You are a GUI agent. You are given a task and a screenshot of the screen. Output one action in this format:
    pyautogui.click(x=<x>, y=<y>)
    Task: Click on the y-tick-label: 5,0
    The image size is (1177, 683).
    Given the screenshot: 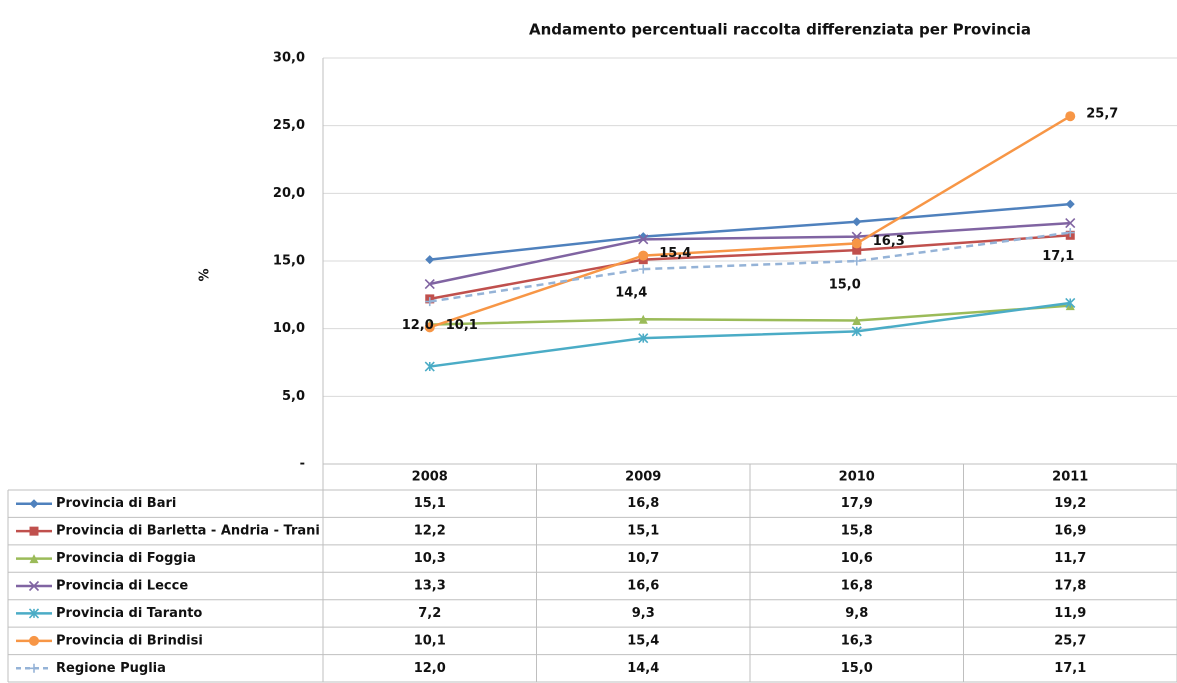 What is the action you would take?
    pyautogui.click(x=293, y=396)
    